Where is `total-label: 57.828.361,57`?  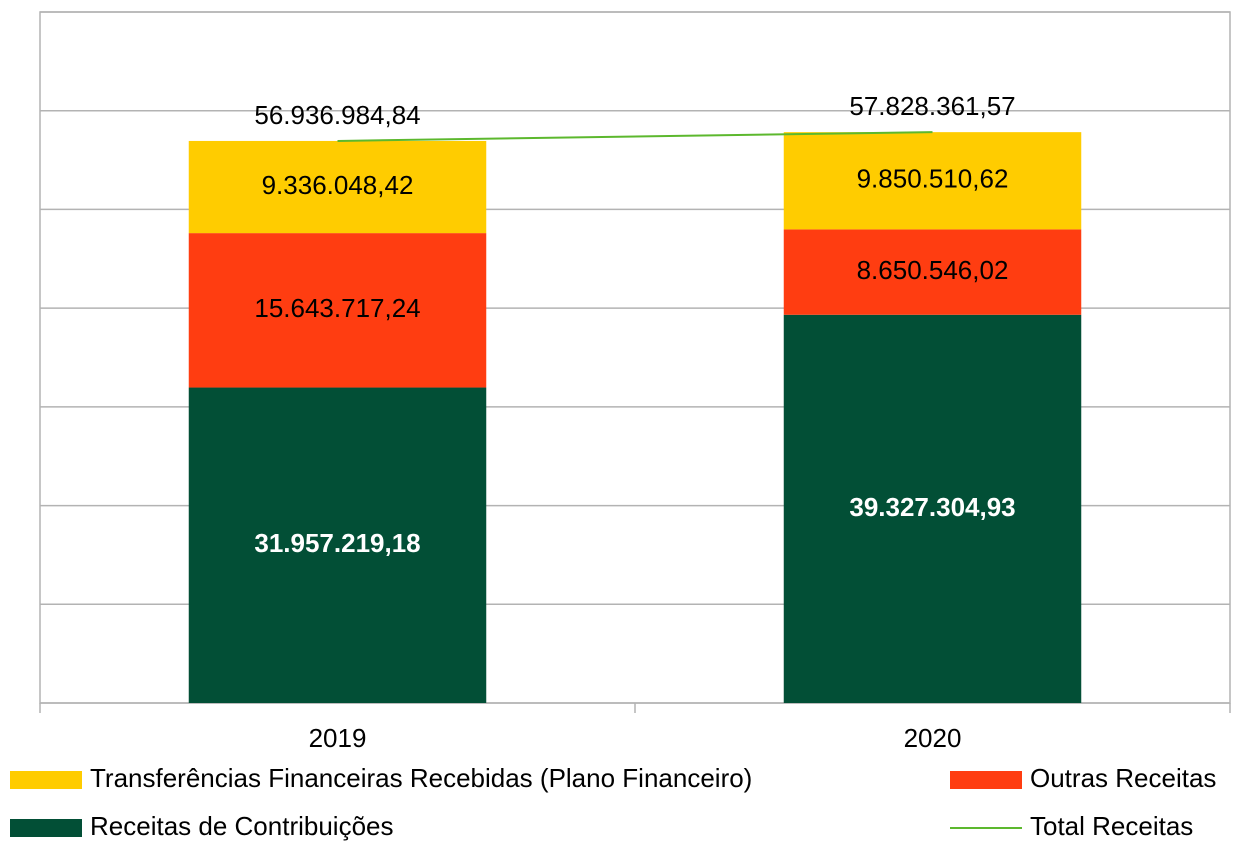 total-label: 57.828.361,57 is located at coordinates (932, 106).